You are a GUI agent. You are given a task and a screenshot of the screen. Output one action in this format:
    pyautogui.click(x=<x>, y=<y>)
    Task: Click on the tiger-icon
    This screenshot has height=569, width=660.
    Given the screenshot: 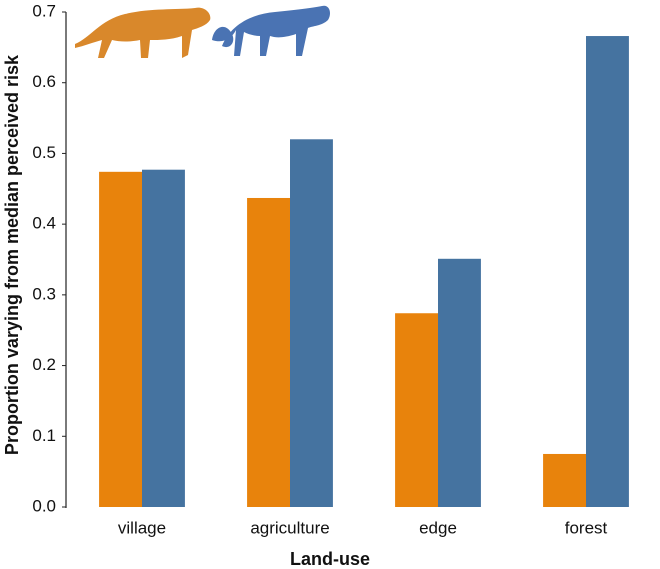 What is the action you would take?
    pyautogui.click(x=143, y=33)
    